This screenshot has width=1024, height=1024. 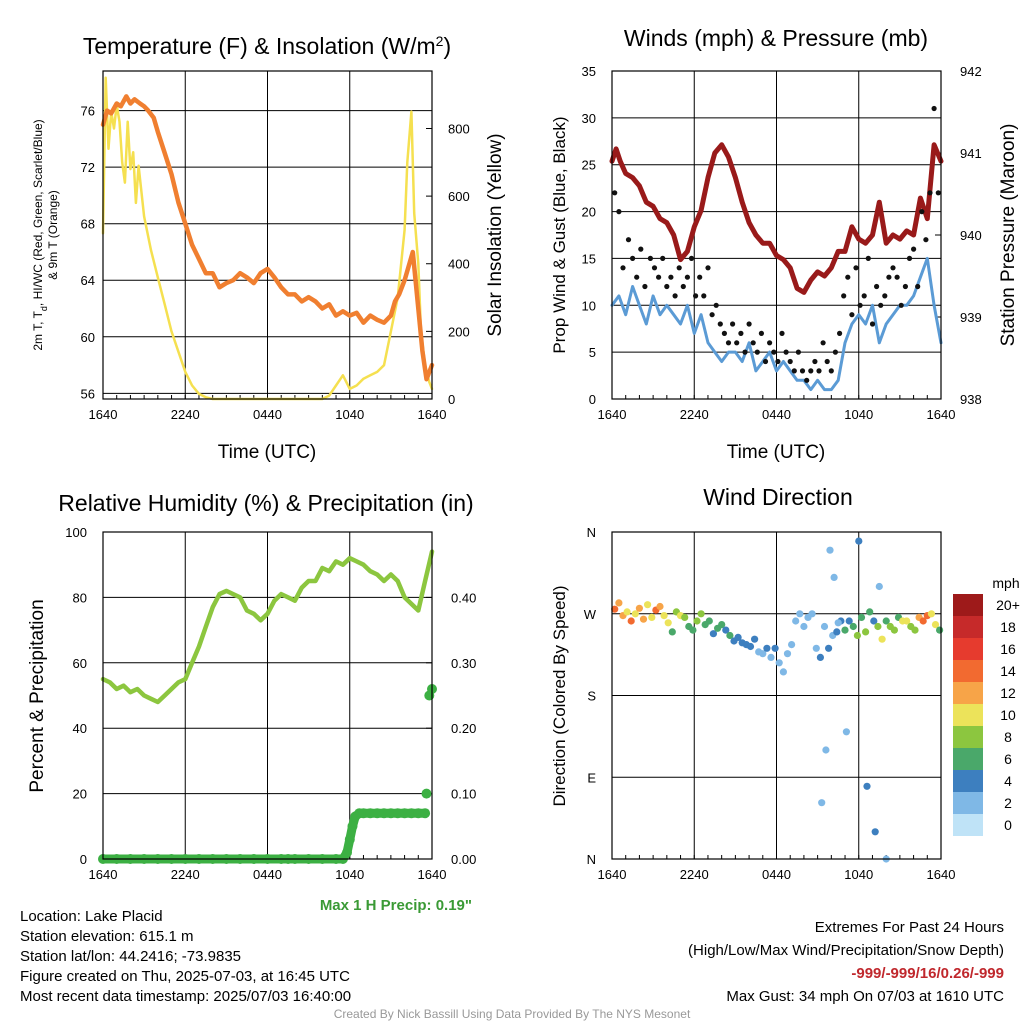 I want to click on y-tick-label: 56, so click(x=88, y=393).